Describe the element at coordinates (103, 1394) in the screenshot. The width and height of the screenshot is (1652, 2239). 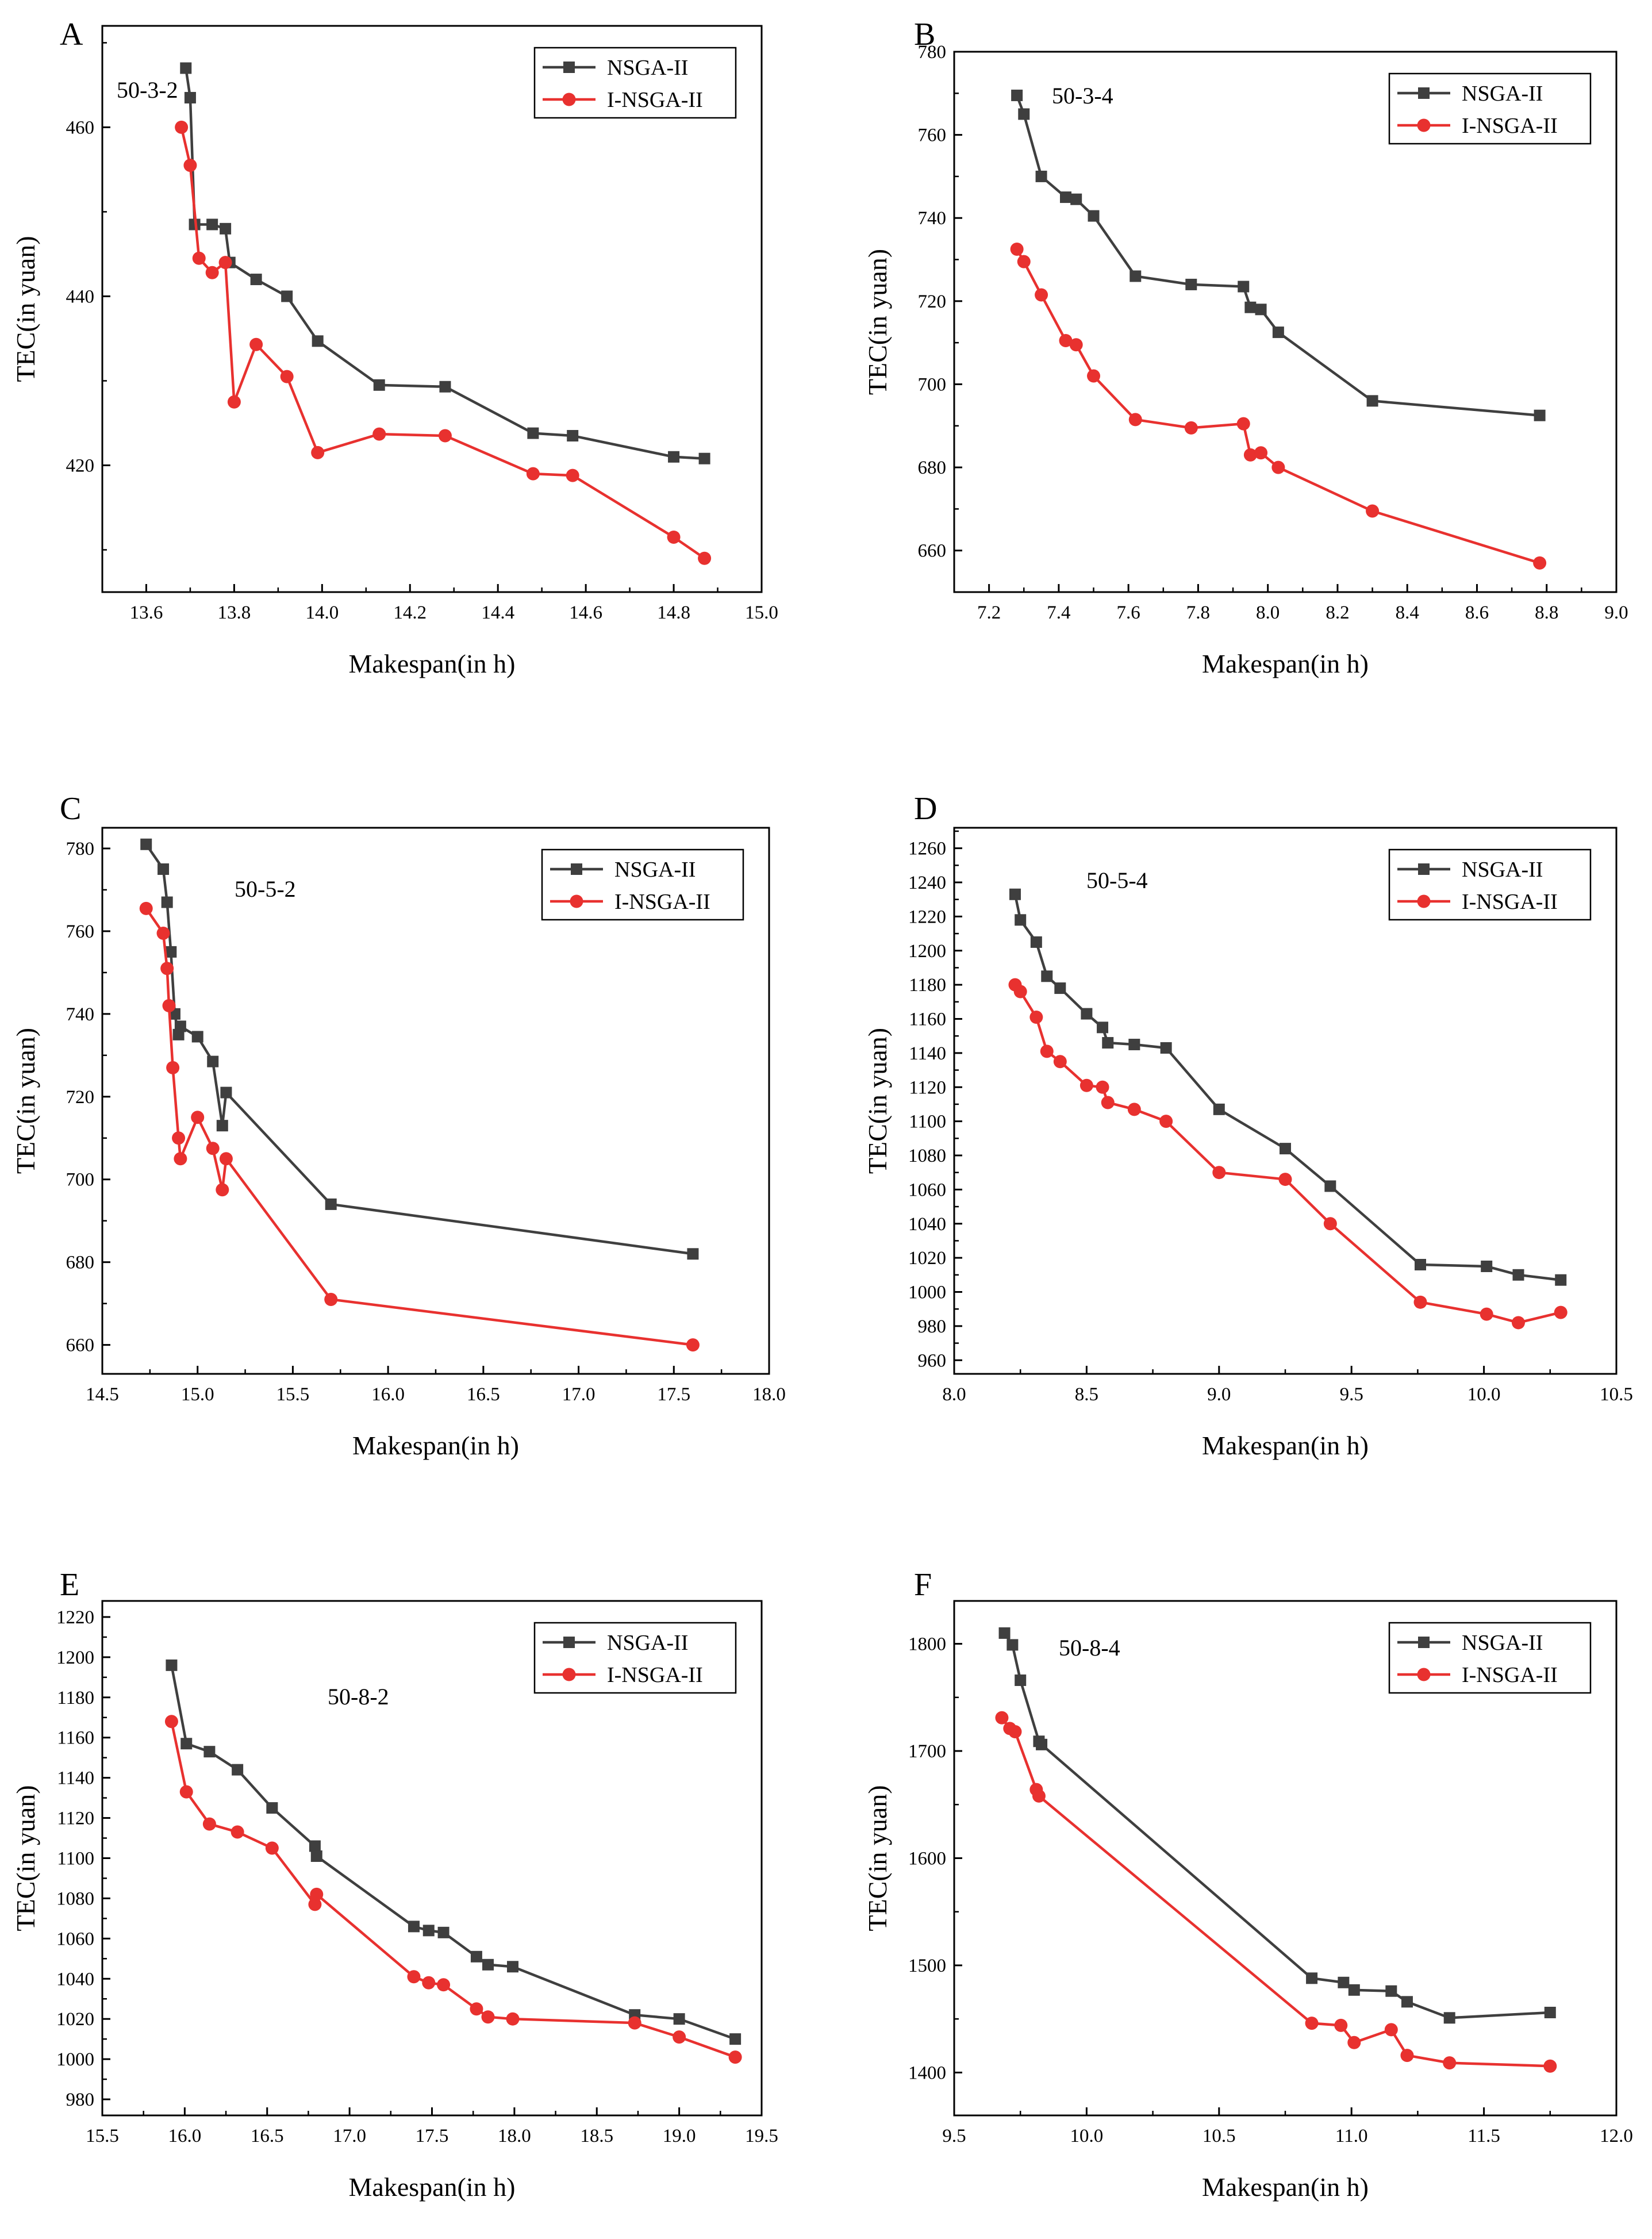
I see `x-tick-label: 14.5` at that location.